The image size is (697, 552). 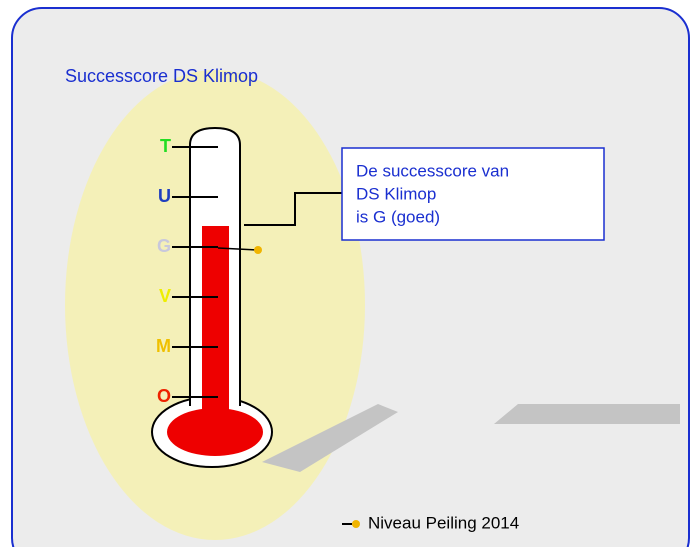 I want to click on title: Successcore DS Klimop, so click(x=161, y=76).